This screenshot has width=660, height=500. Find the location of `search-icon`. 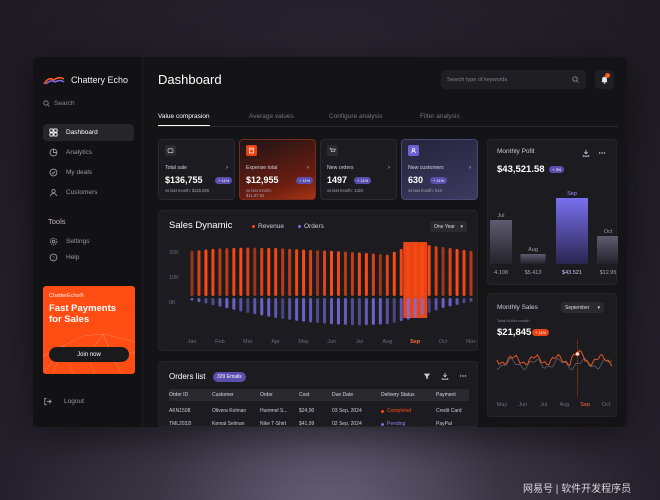

search-icon is located at coordinates (46, 103).